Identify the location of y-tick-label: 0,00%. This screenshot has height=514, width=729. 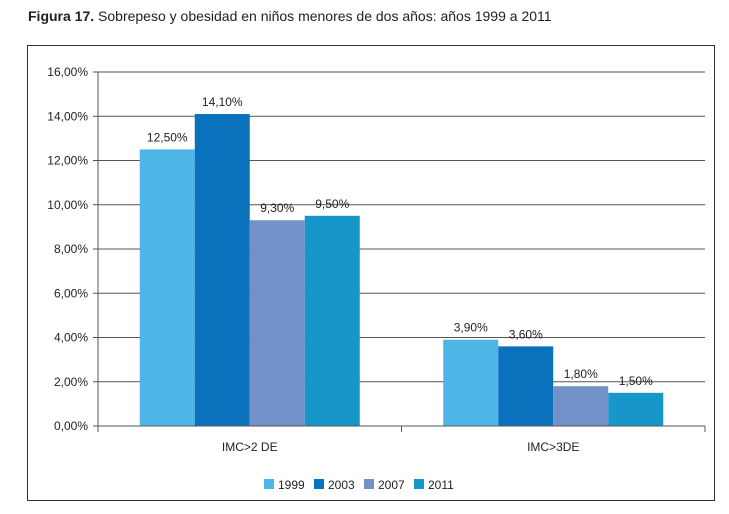
(71, 426).